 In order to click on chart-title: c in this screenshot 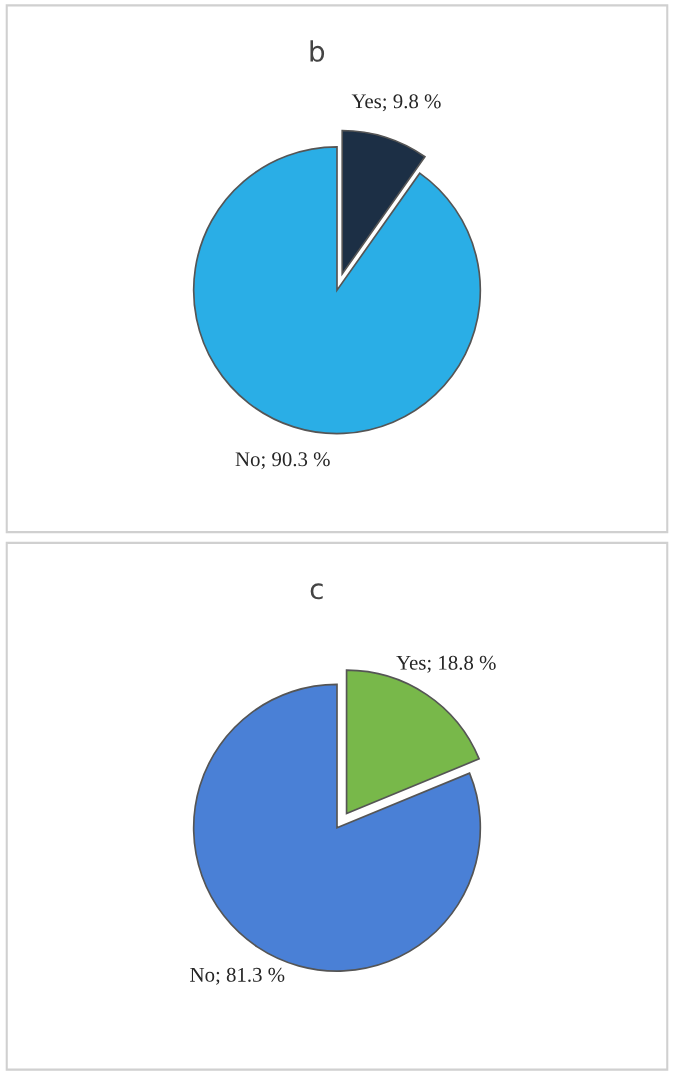, I will do `click(316, 591)`.